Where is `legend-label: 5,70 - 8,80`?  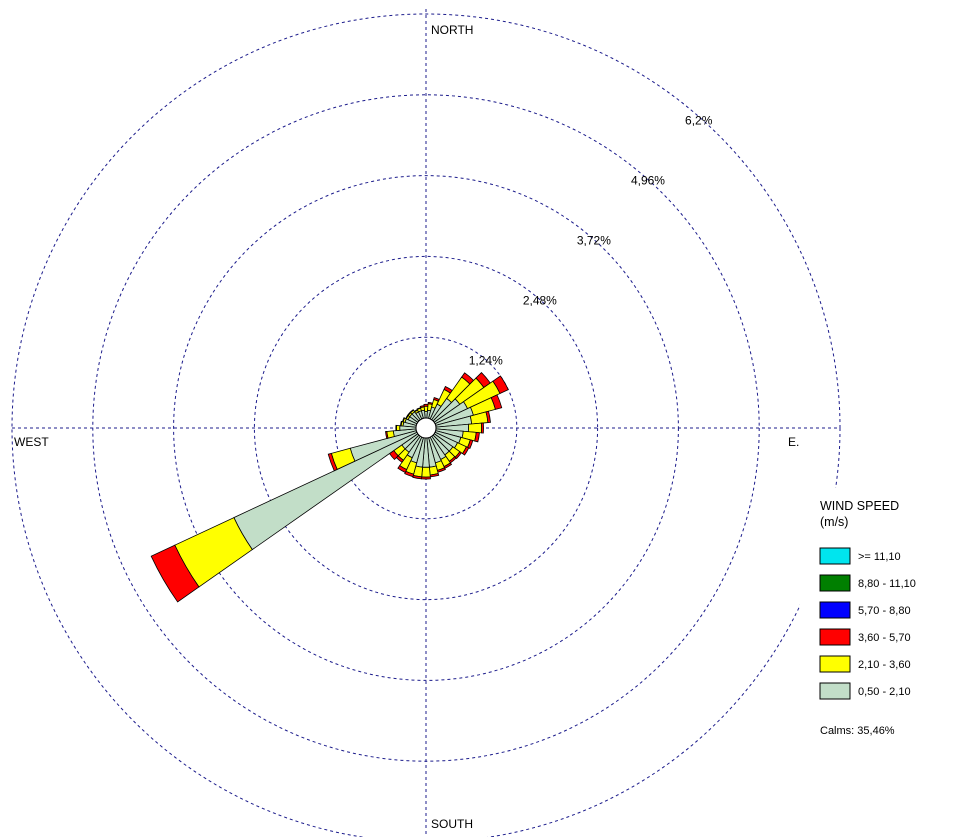
legend-label: 5,70 - 8,80 is located at coordinates (884, 611).